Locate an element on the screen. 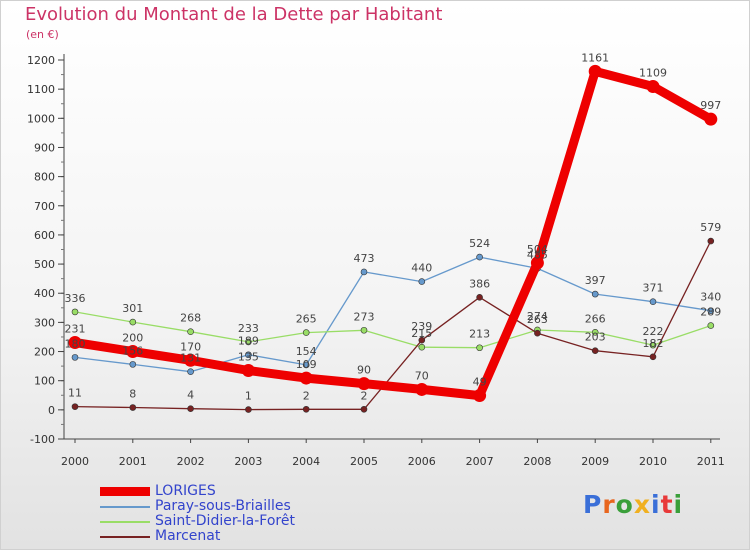 This screenshot has height=550, width=750. data-label: 8 is located at coordinates (132, 394).